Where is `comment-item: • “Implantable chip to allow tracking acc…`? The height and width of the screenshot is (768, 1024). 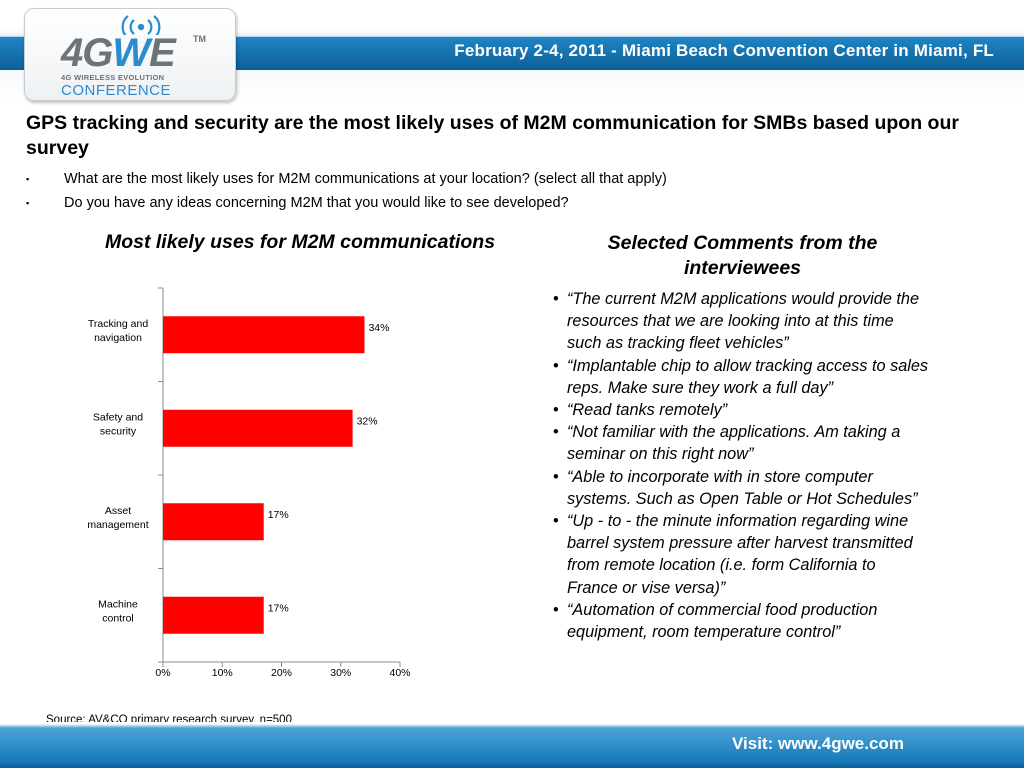
comment-item: • “Implantable chip to allow tracking acc… is located at coordinates (739, 377).